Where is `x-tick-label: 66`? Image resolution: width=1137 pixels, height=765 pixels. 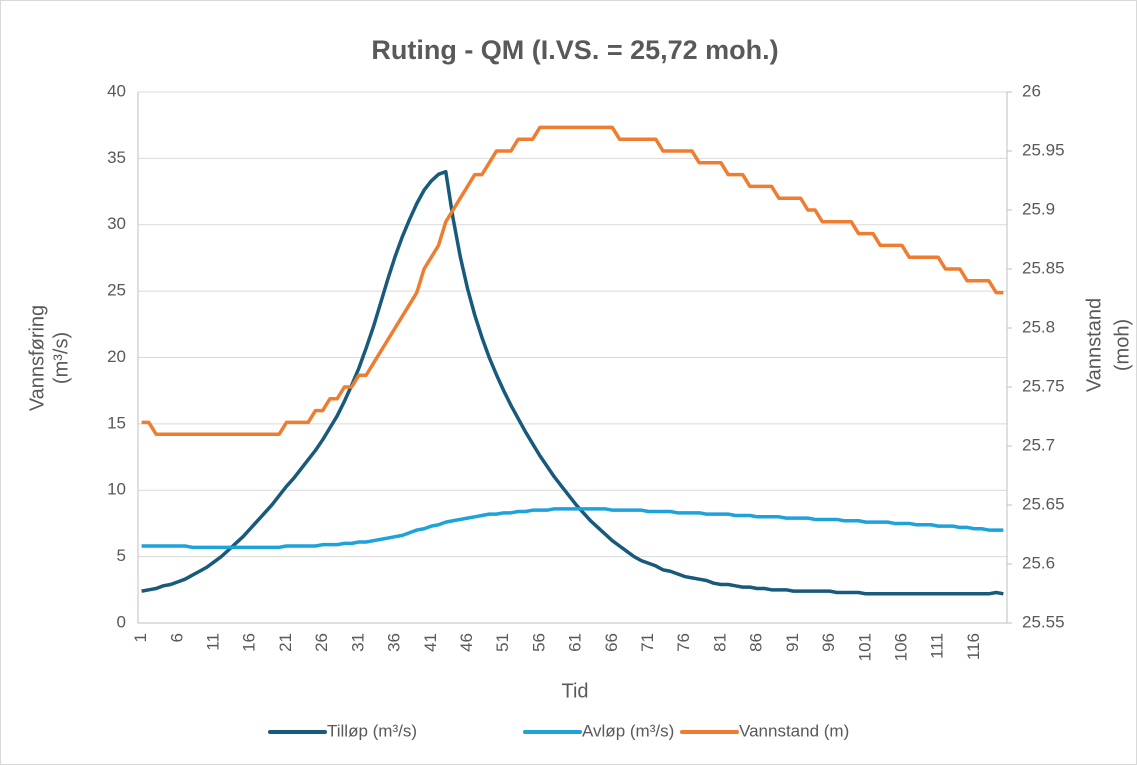
x-tick-label: 66 is located at coordinates (611, 642).